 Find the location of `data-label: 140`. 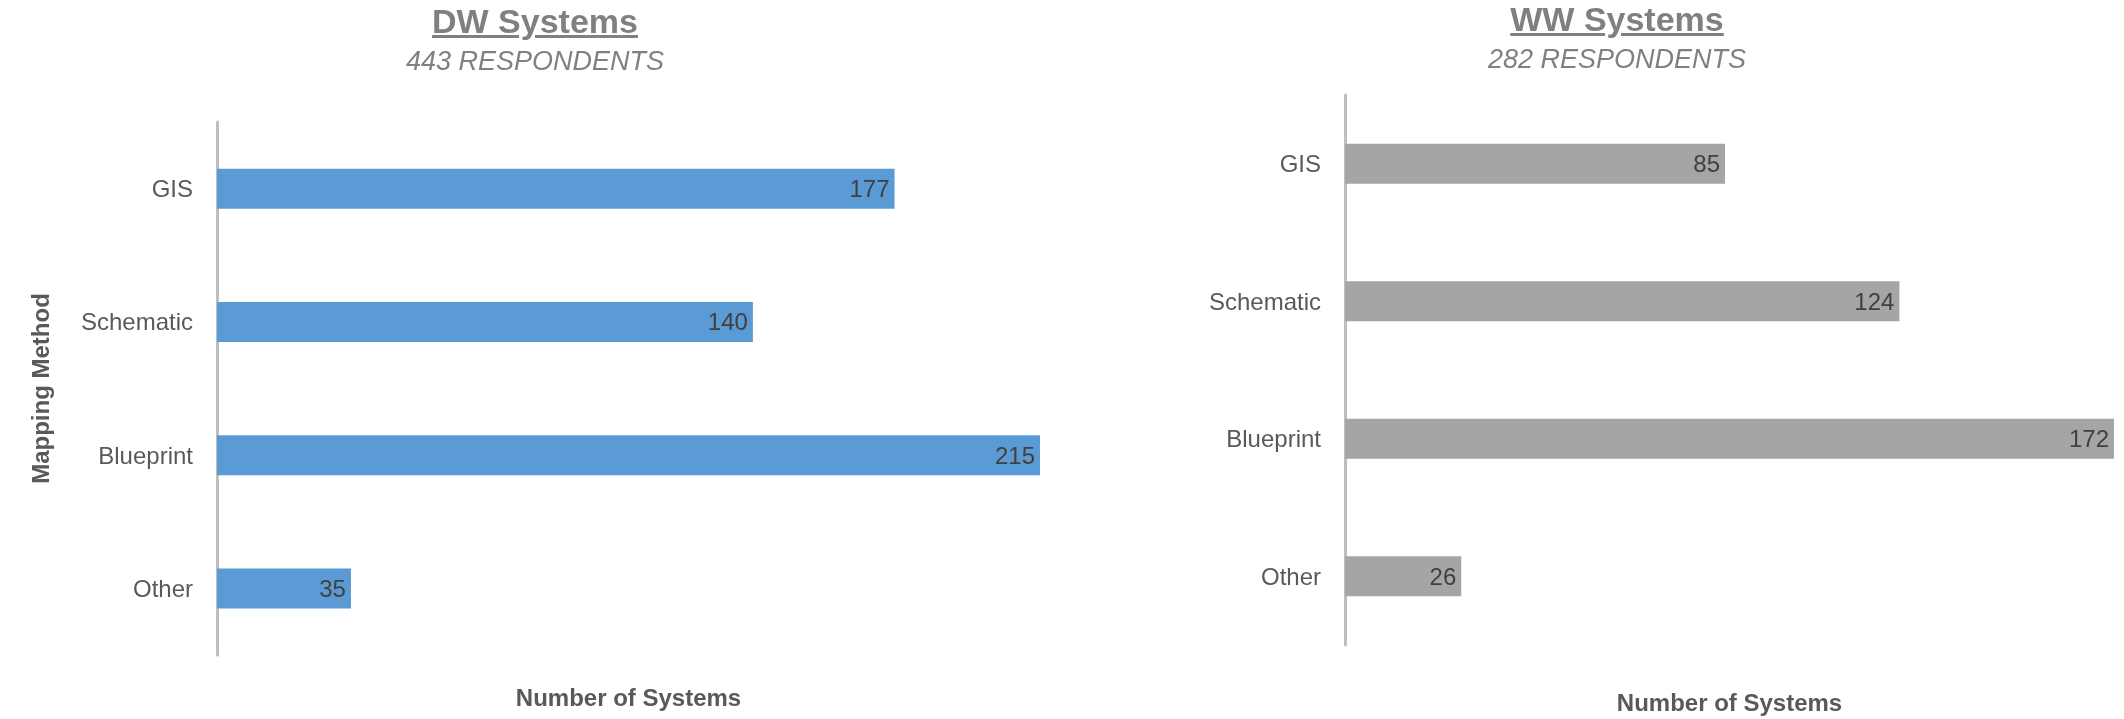

data-label: 140 is located at coordinates (727, 322).